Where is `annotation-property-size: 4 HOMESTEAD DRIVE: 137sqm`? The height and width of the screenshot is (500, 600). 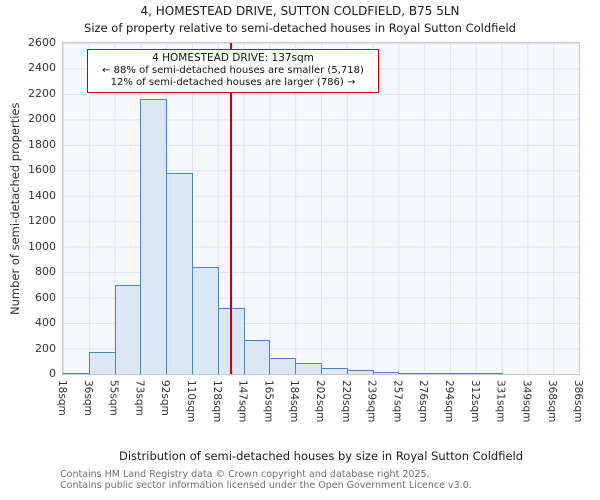 annotation-property-size: 4 HOMESTEAD DRIVE: 137sqm is located at coordinates (233, 58).